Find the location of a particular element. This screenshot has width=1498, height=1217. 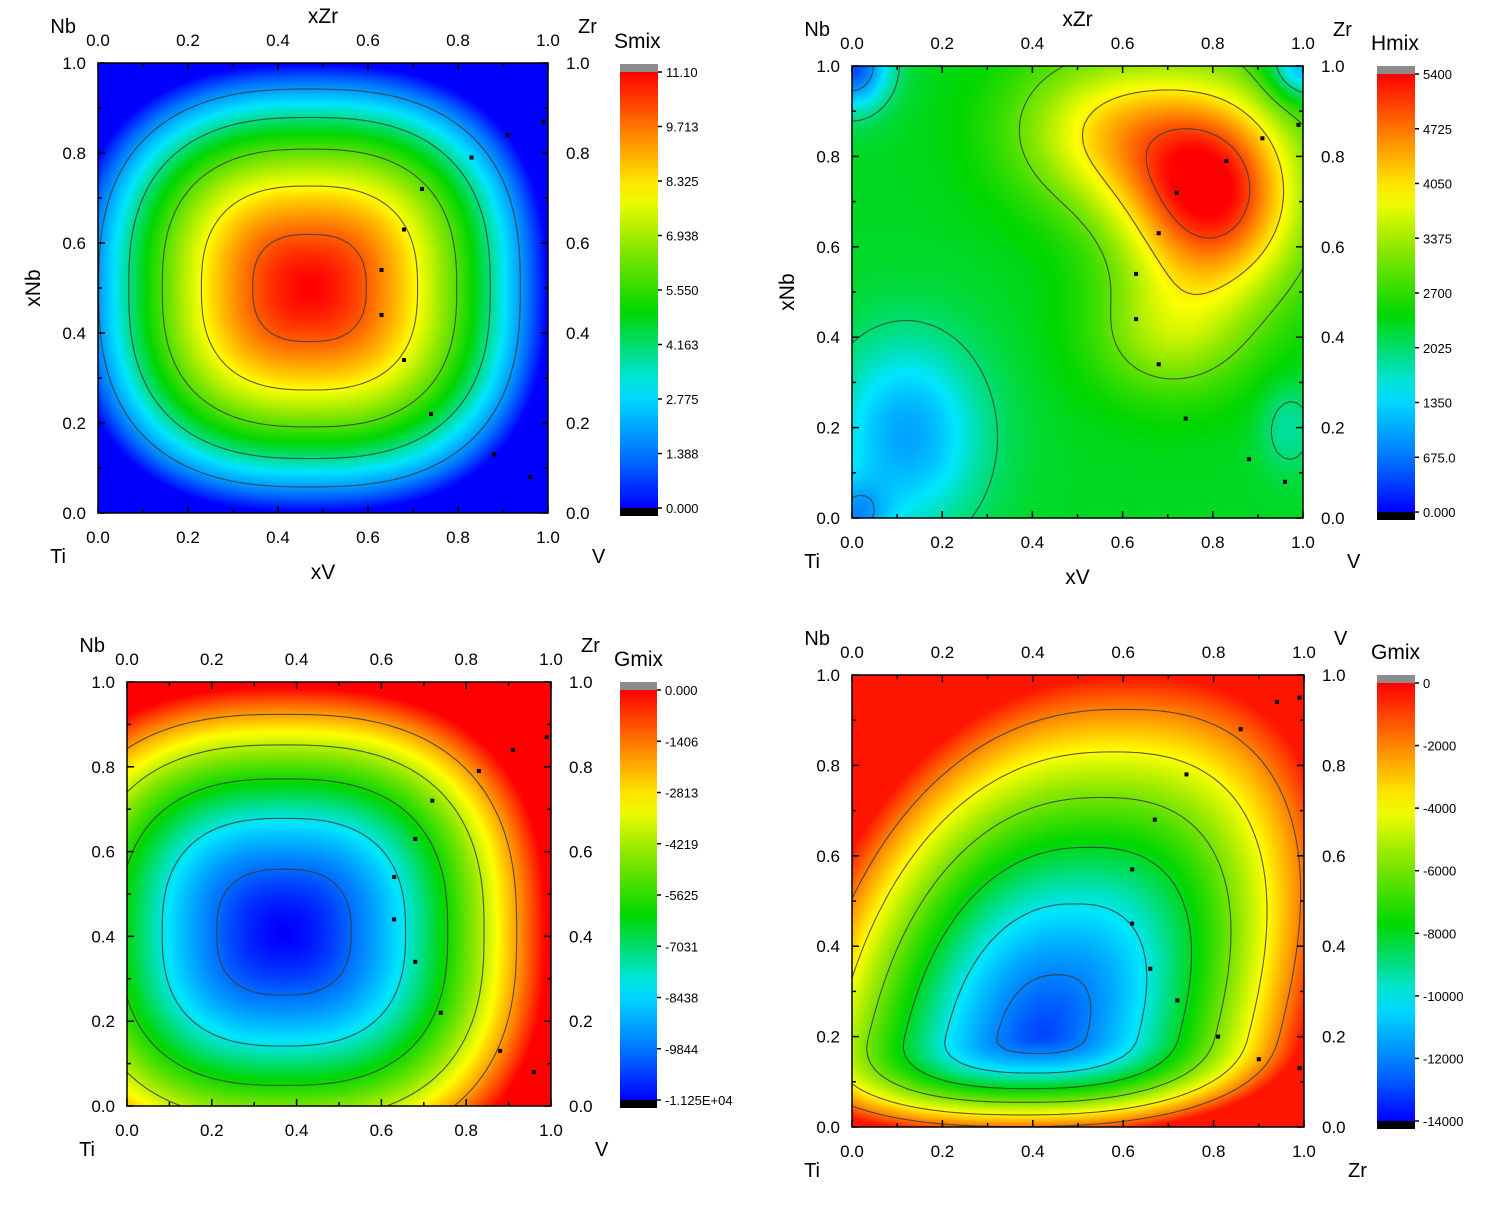

x-tick-label-top: 0.2 is located at coordinates (188, 40).